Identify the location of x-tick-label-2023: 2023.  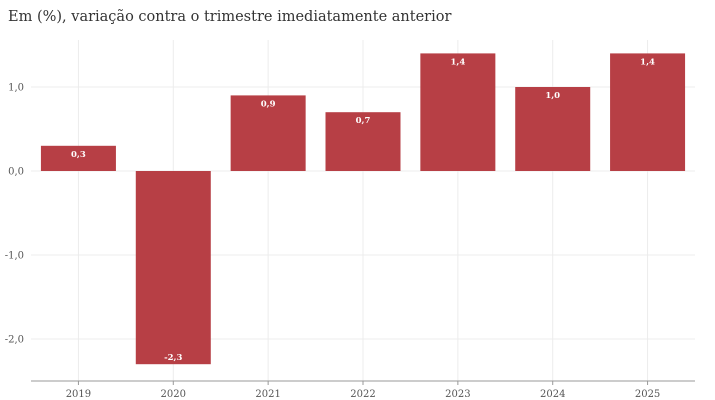
(457, 394).